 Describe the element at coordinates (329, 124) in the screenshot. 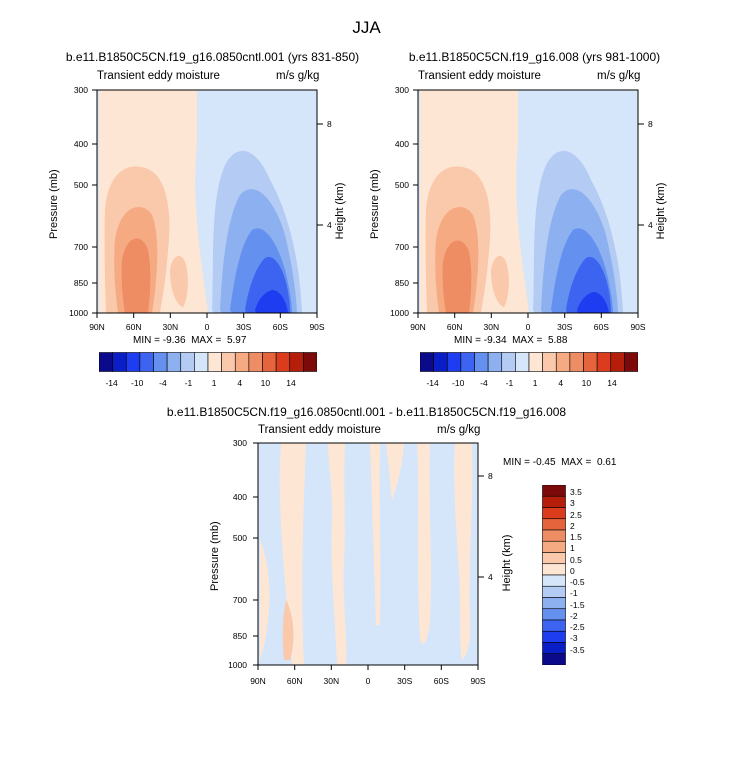

I see `panel1-ytick-right: 8` at that location.